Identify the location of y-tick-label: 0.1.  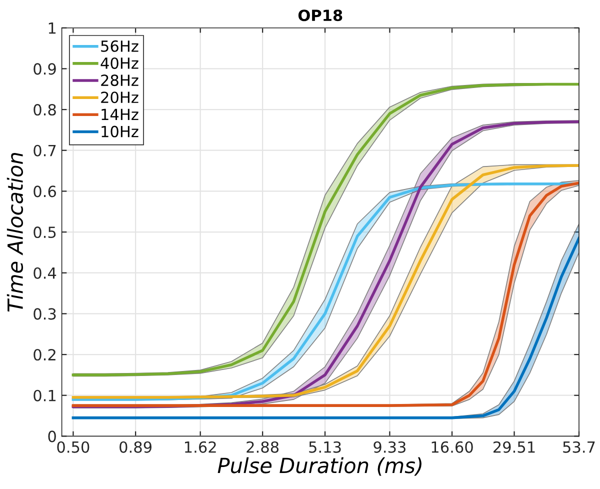
(45, 396).